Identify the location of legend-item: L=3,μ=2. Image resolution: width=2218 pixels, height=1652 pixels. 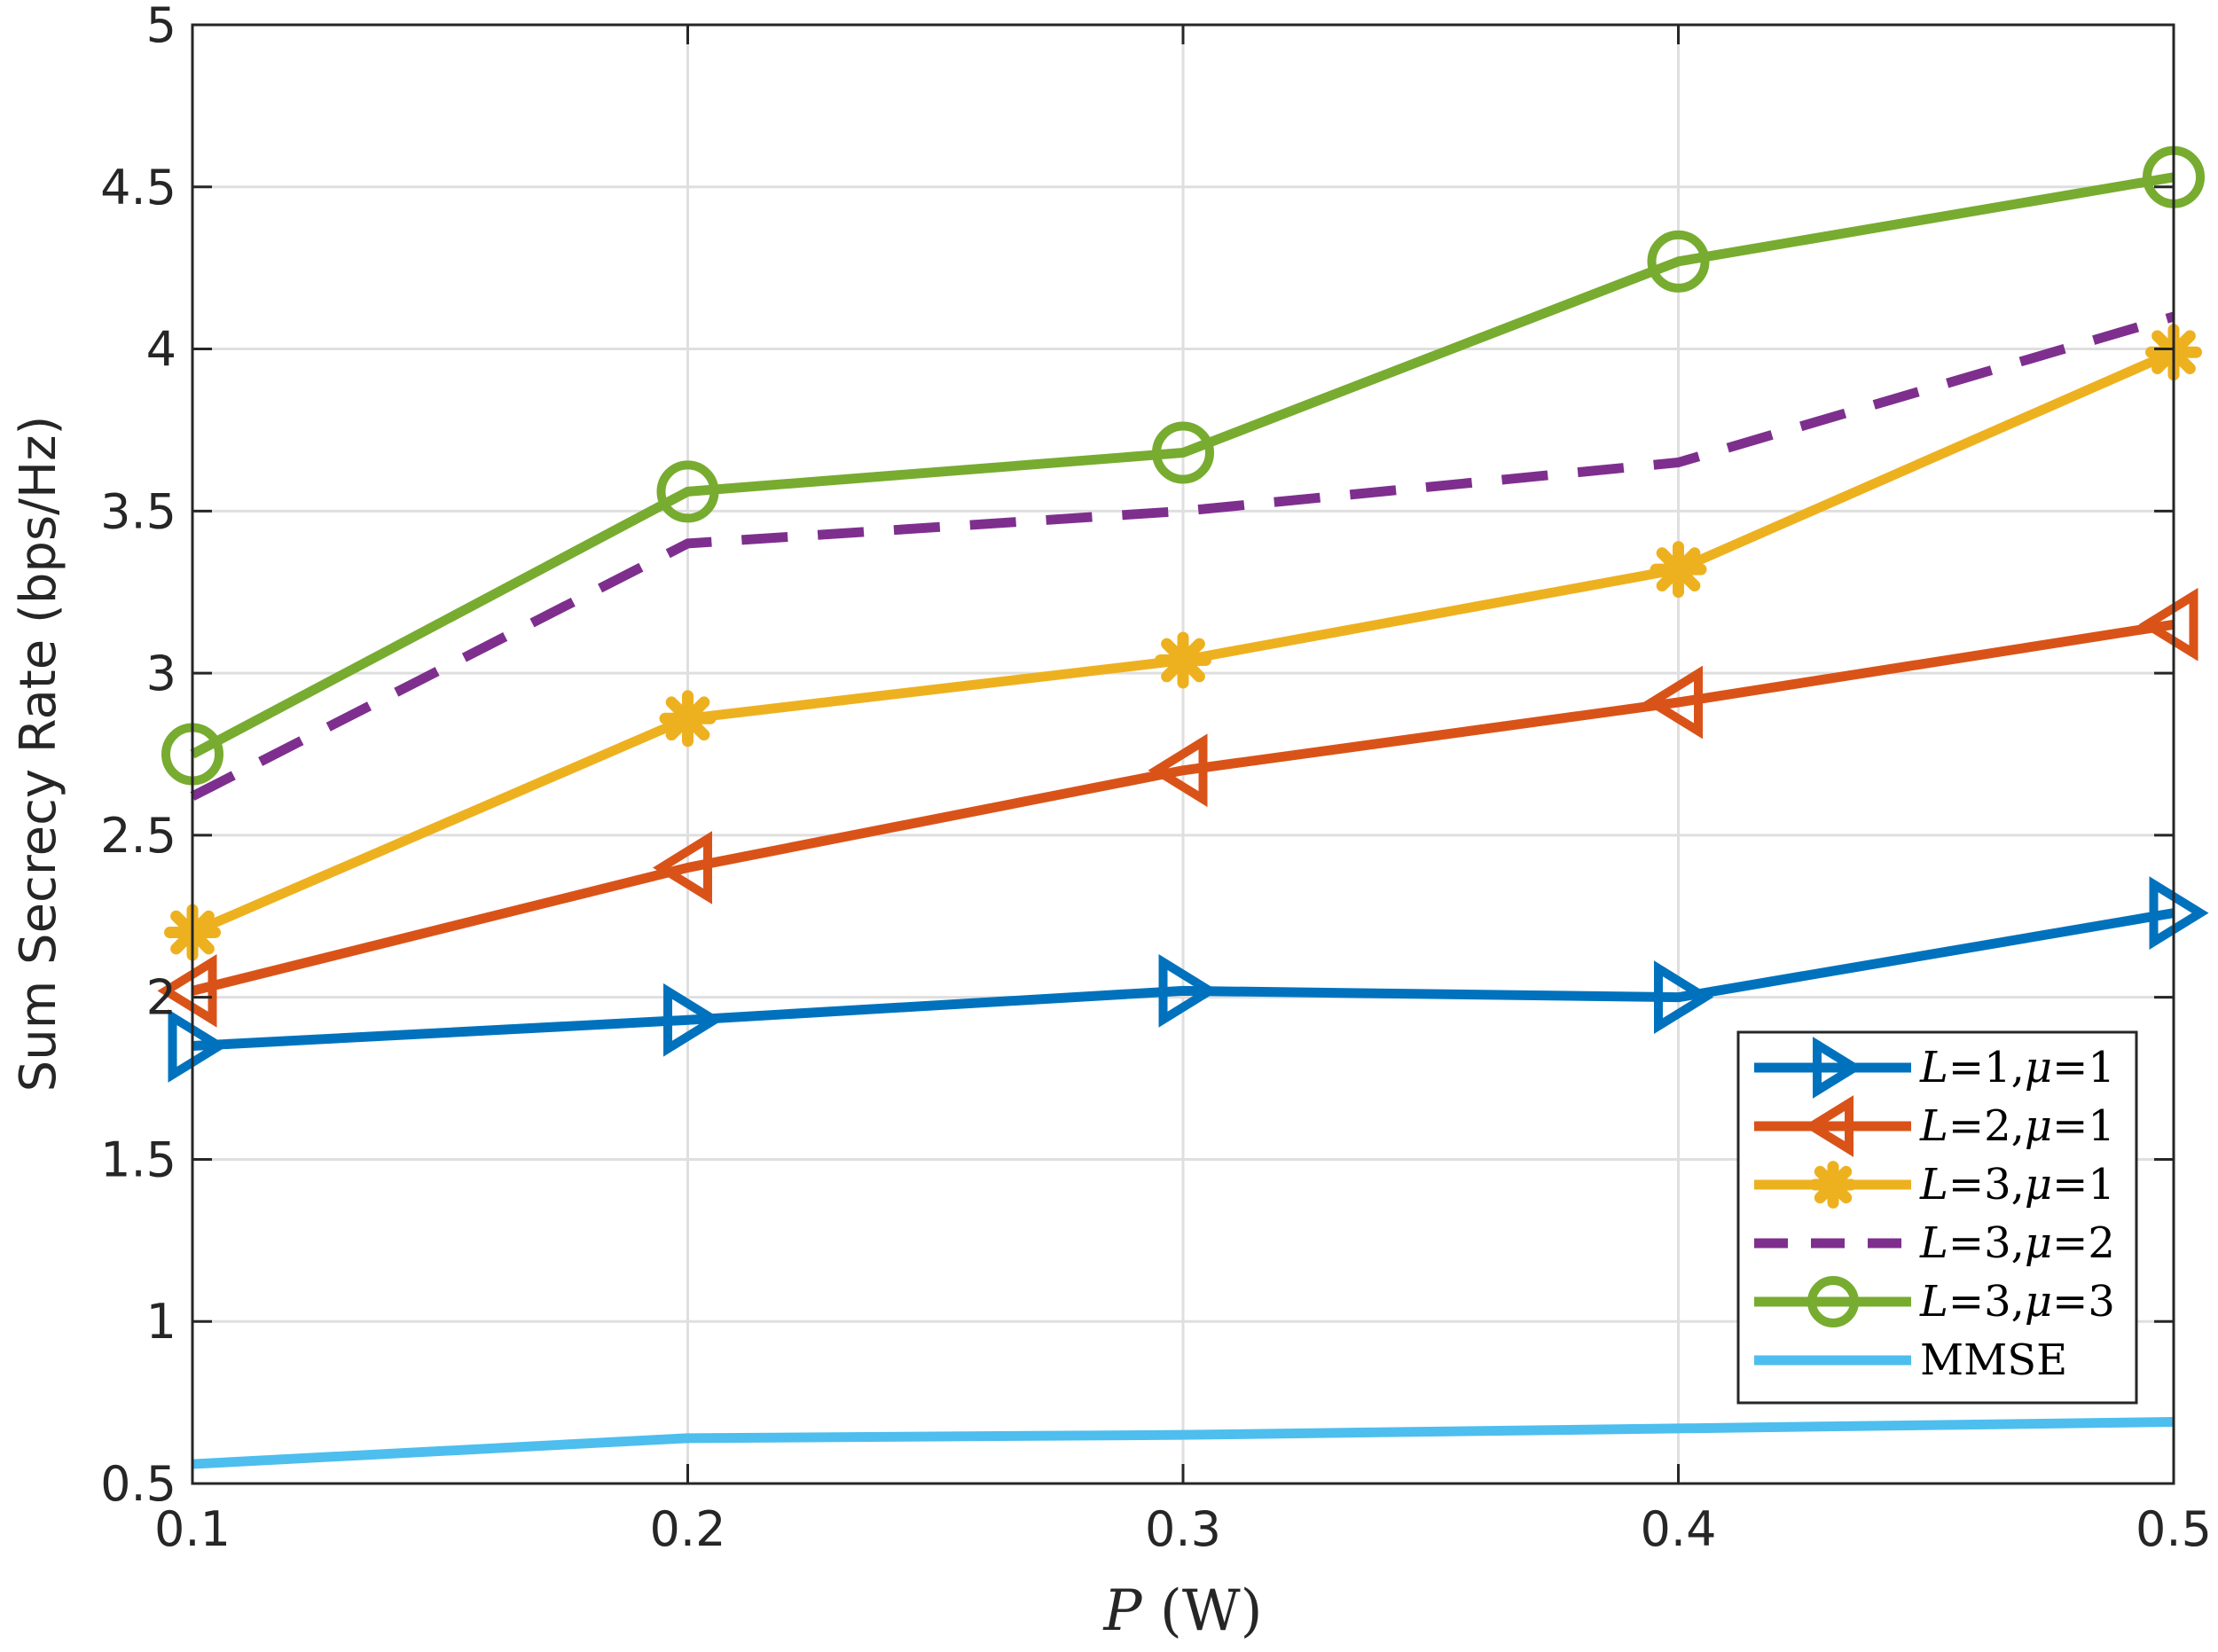
(1934, 1243).